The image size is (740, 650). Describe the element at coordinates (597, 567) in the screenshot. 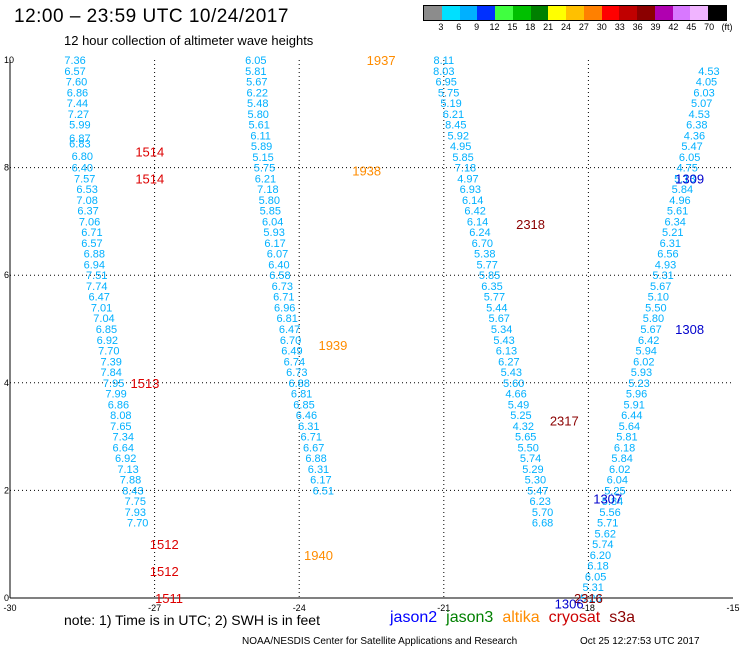

I see `wave-height-value: 6.18` at that location.